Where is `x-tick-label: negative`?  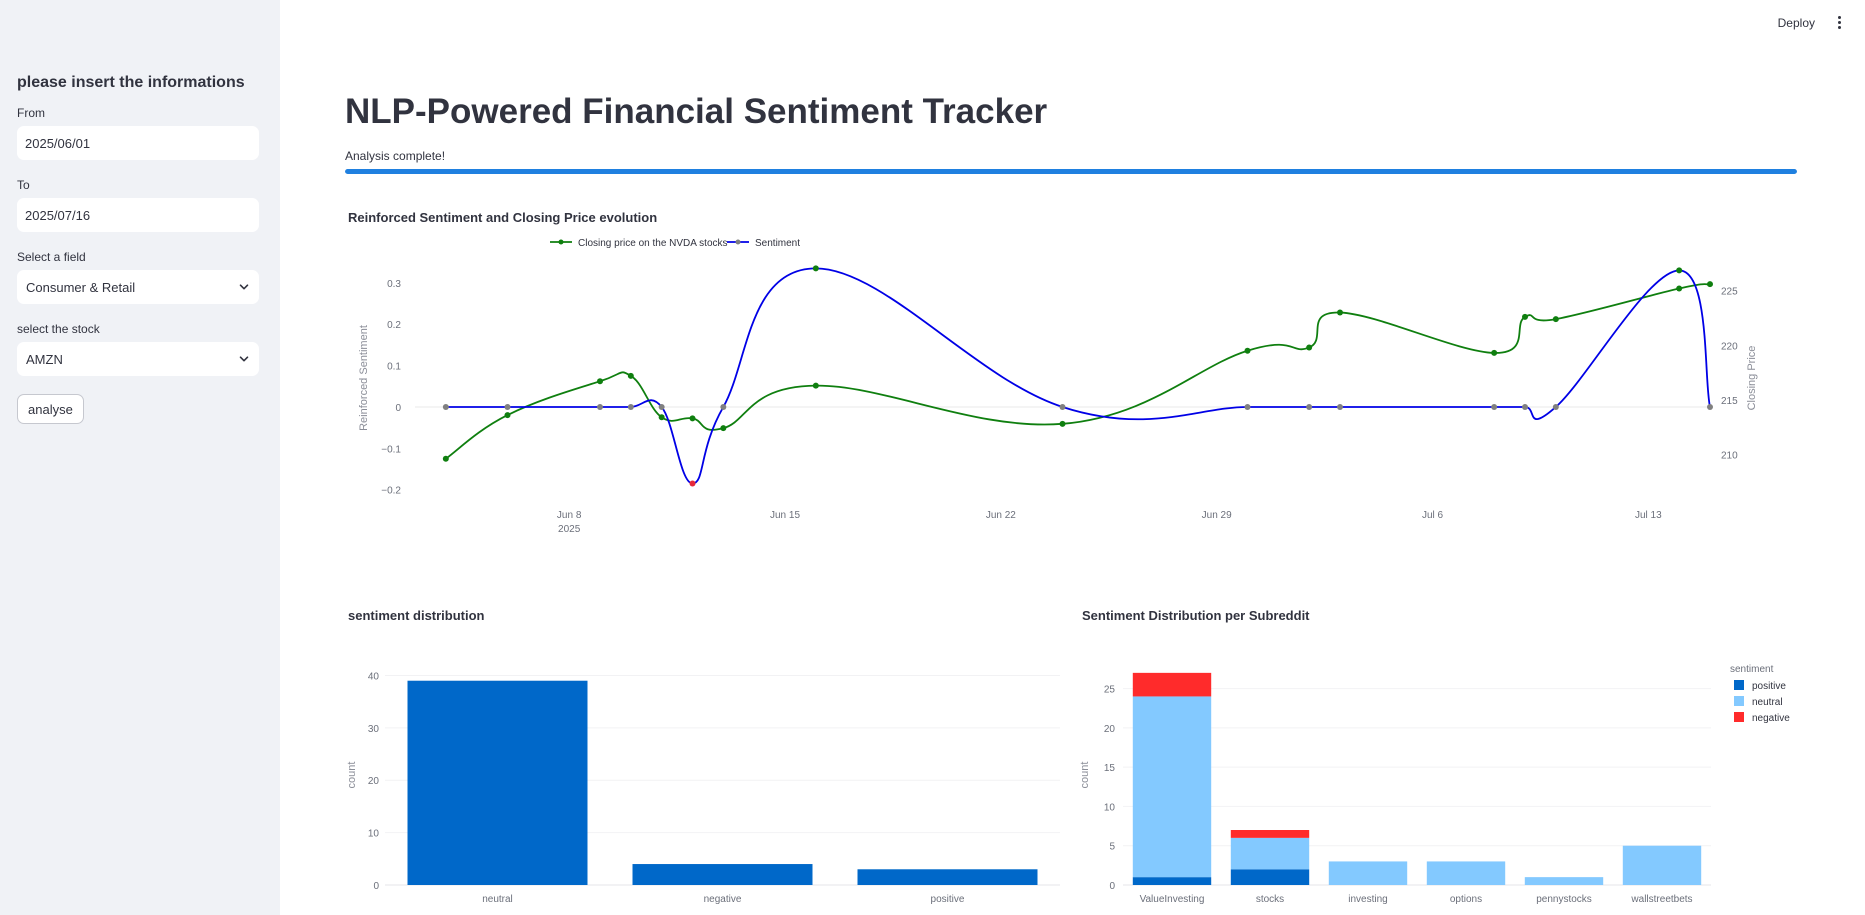 x-tick-label: negative is located at coordinates (723, 899).